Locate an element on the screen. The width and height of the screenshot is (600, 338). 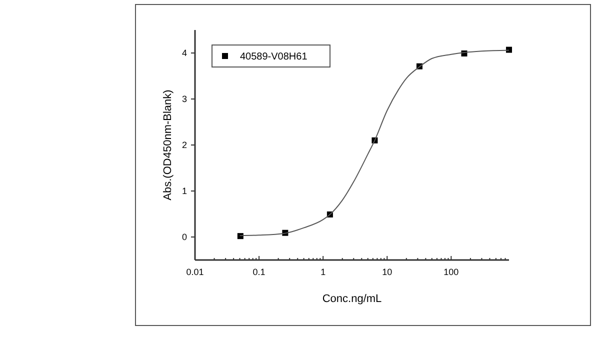
x-tick-label: 10 is located at coordinates (387, 272).